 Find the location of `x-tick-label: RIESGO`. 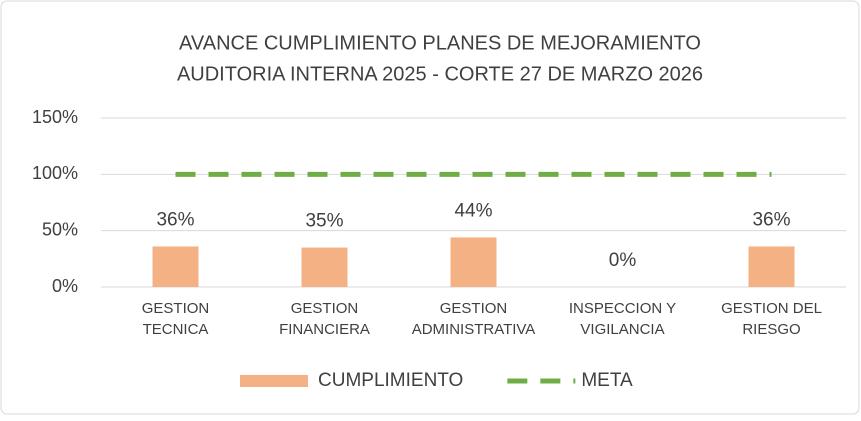

x-tick-label: RIESGO is located at coordinates (771, 329).